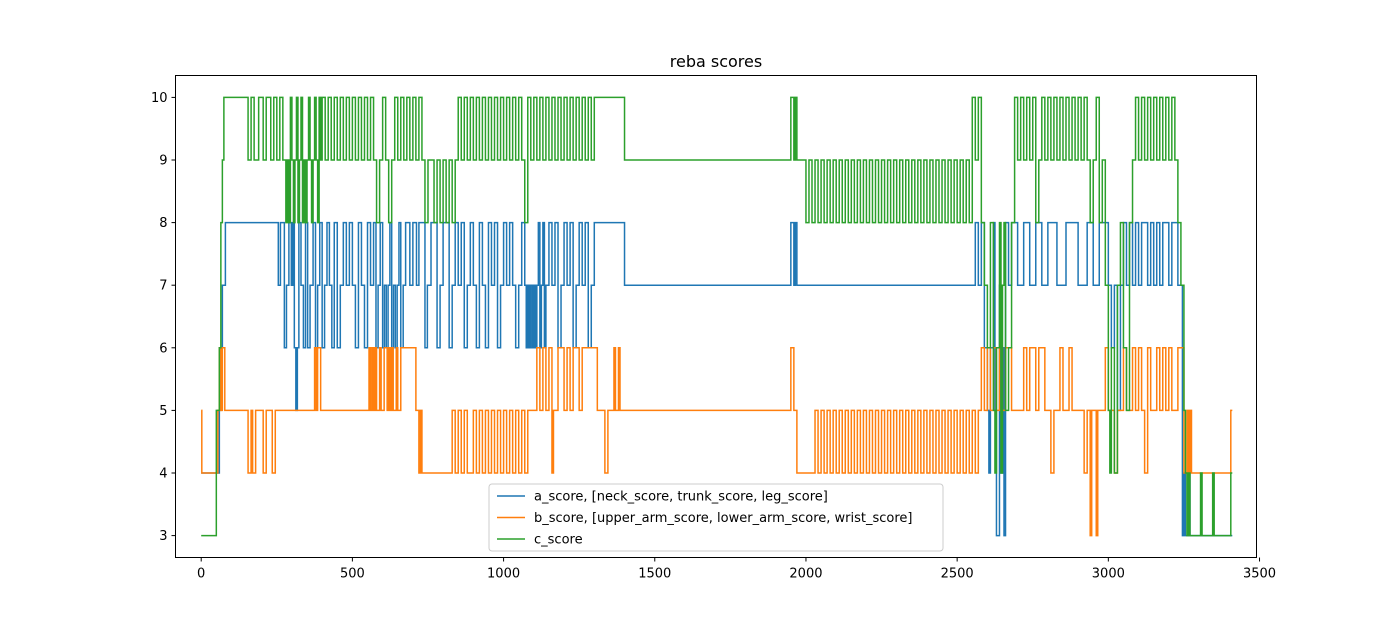 The height and width of the screenshot is (627, 1397). Describe the element at coordinates (654, 574) in the screenshot. I see `x-tick-label: 1500` at that location.